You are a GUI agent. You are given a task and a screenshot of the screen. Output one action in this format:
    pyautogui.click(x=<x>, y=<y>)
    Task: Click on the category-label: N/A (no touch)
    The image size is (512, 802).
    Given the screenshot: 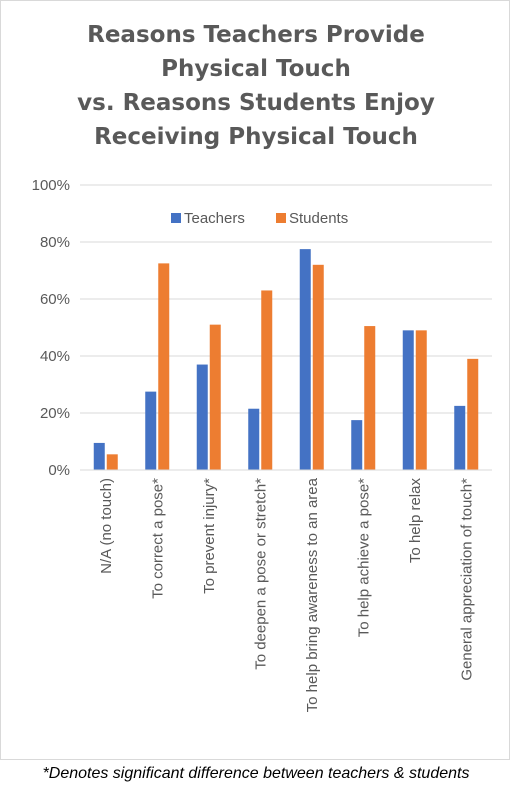 What is the action you would take?
    pyautogui.click(x=106, y=526)
    